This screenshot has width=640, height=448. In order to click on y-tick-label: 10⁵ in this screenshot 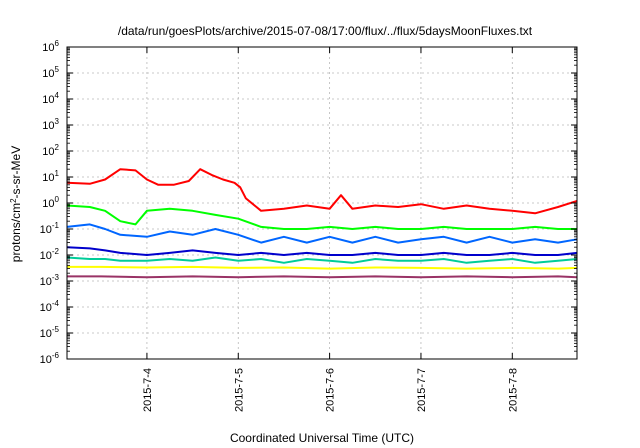, I will do `click(50, 72)`.